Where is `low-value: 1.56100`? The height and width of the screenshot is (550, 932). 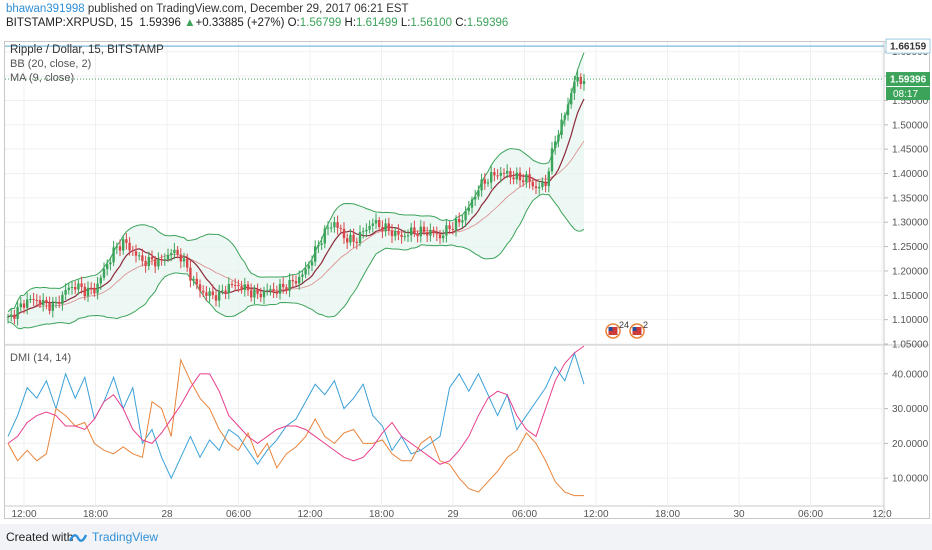 low-value: 1.56100 is located at coordinates (431, 23).